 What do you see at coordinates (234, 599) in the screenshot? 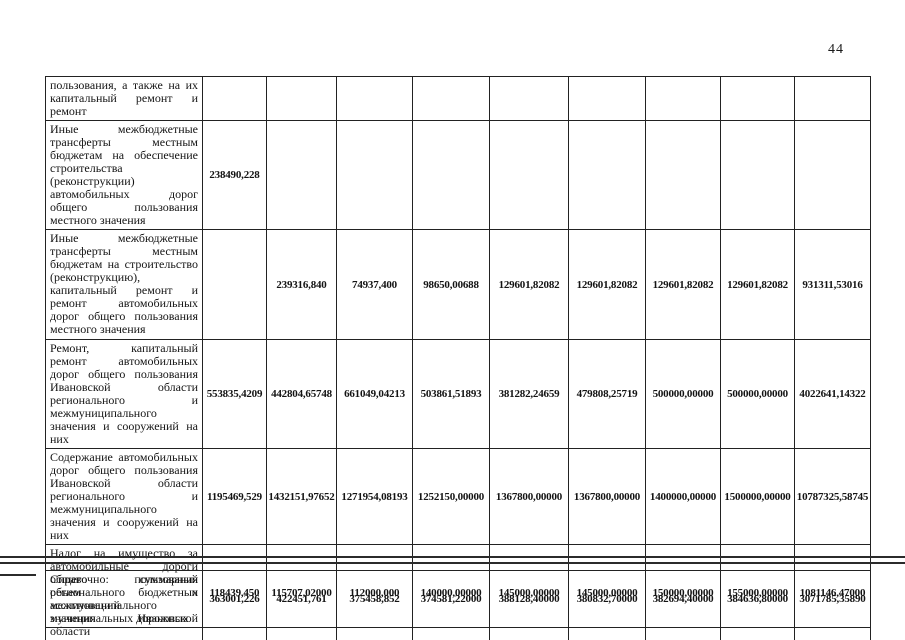
I see `value-cell: 363001,226` at bounding box center [234, 599].